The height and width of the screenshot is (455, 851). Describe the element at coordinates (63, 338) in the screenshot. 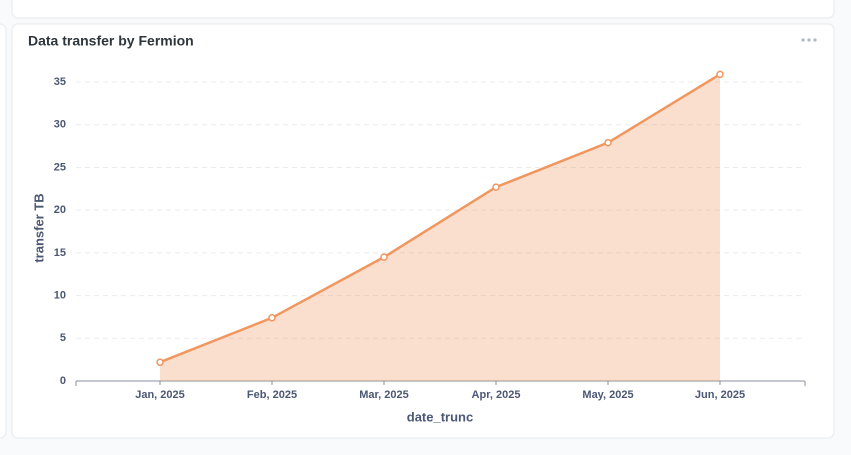

I see `y-tick-label: 5` at that location.